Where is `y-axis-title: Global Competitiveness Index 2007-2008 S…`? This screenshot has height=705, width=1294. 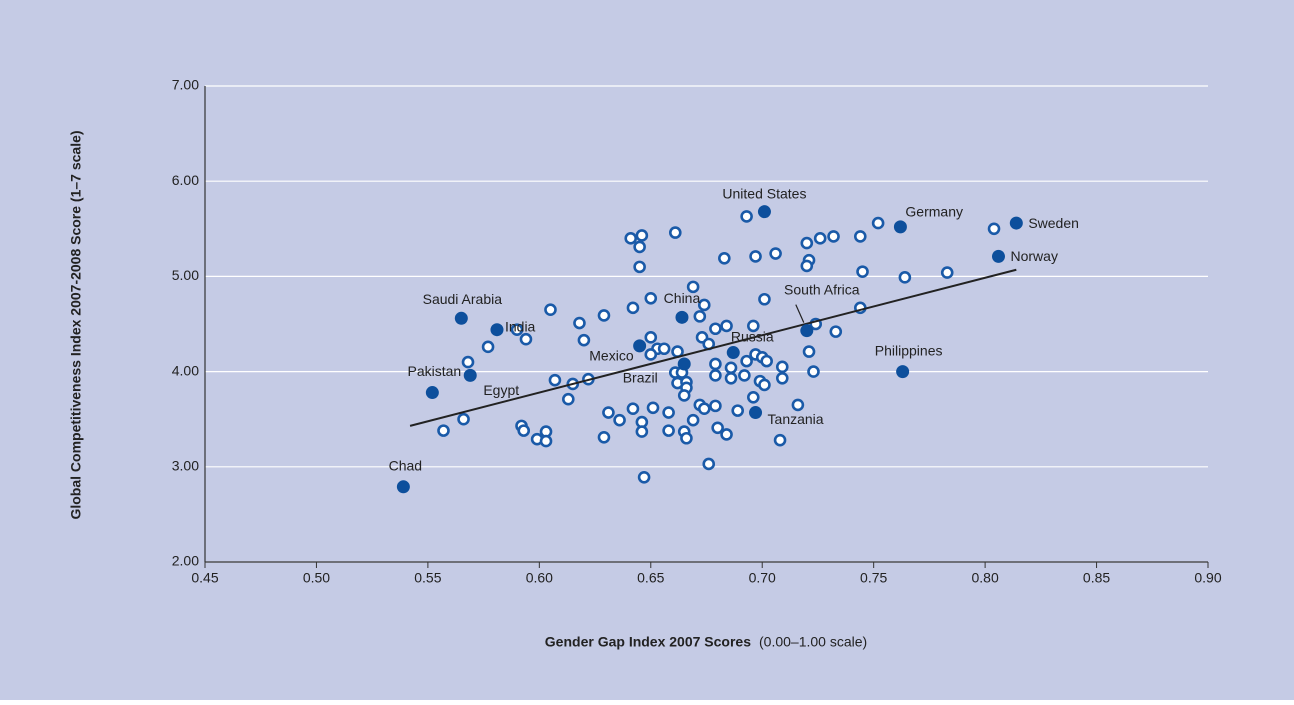
y-axis-title: Global Competitiveness Index 2007-2008 S… is located at coordinates (76, 324).